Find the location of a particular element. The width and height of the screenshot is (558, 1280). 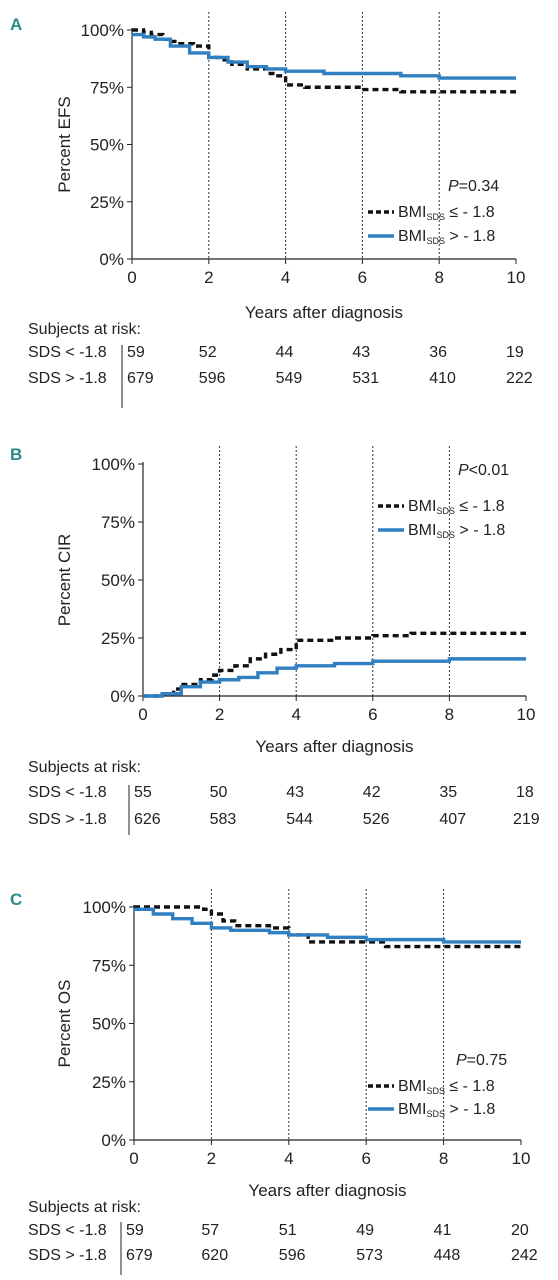

risk-value: 549 is located at coordinates (289, 378).